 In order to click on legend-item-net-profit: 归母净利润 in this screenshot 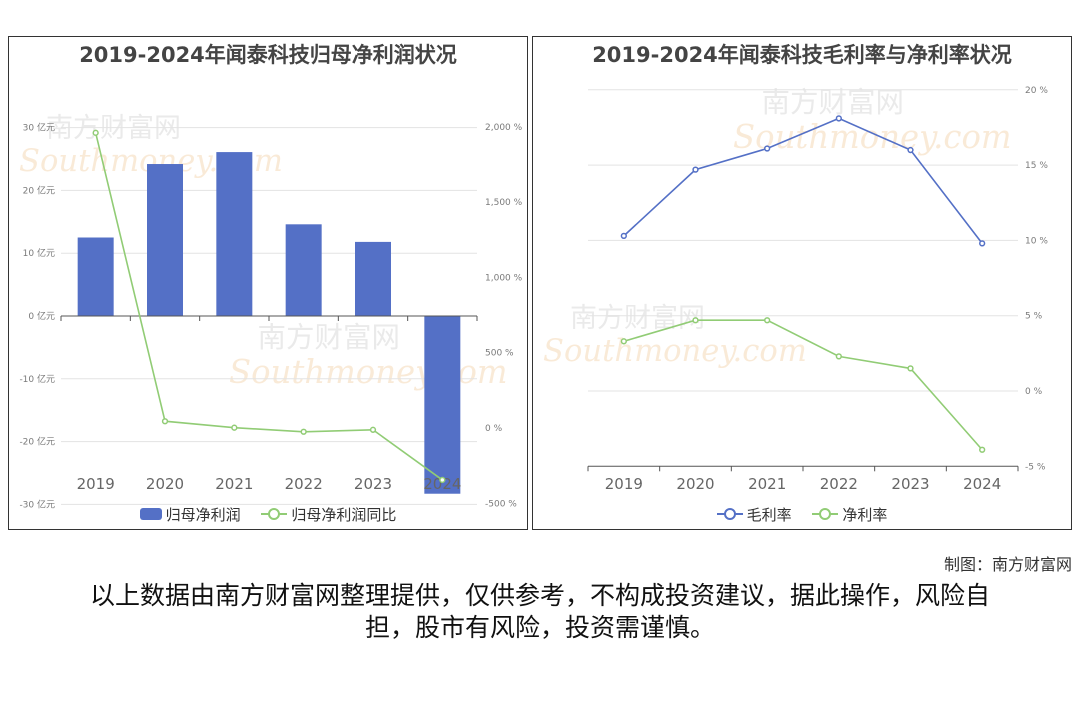, I will do `click(190, 514)`.